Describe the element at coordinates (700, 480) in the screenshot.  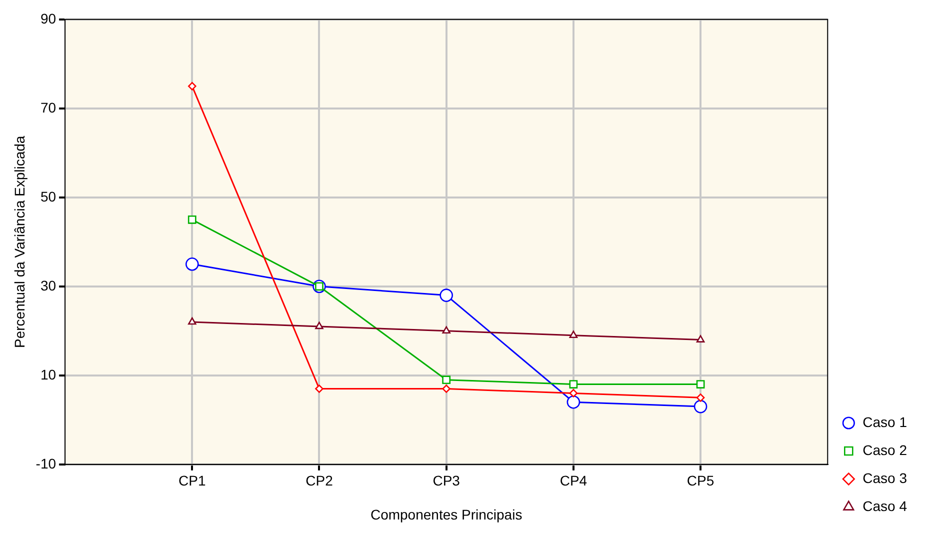
I see `x-tick-label: CP5` at that location.